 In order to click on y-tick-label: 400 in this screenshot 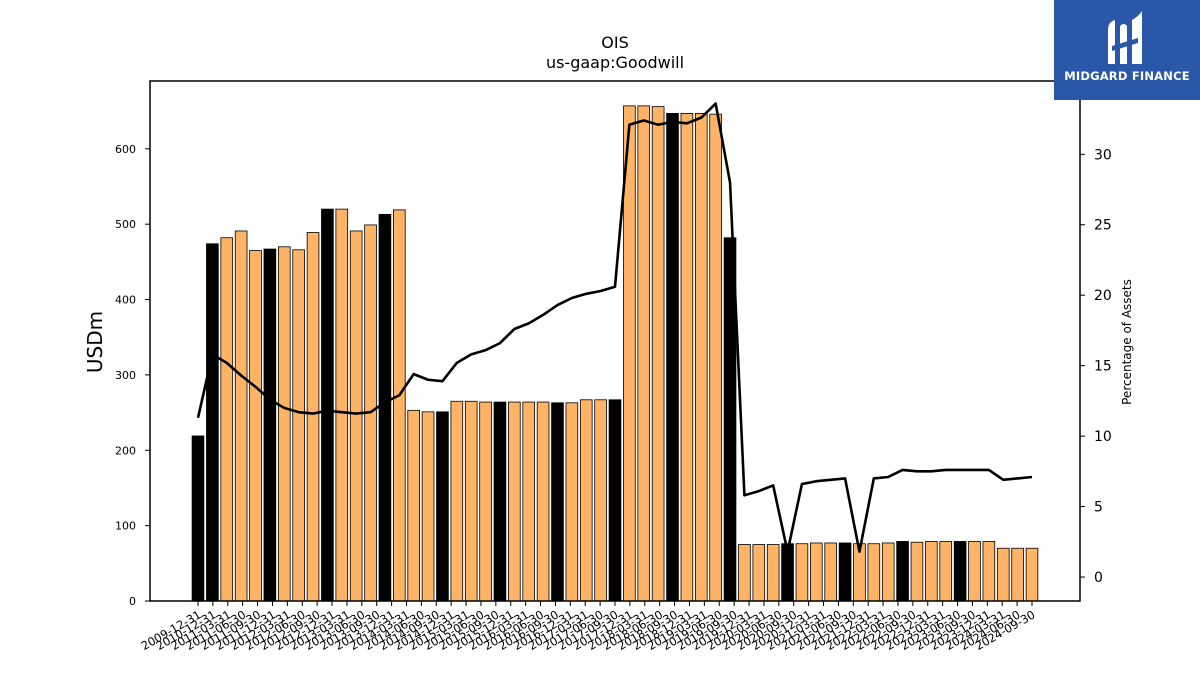, I will do `click(125, 300)`.